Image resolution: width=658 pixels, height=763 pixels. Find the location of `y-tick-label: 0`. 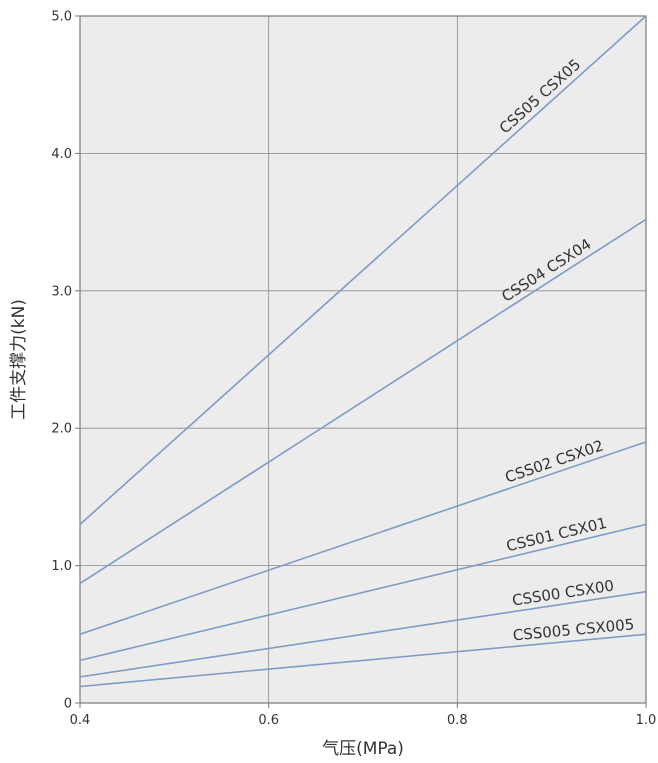

y-tick-label: 0 is located at coordinates (68, 704).